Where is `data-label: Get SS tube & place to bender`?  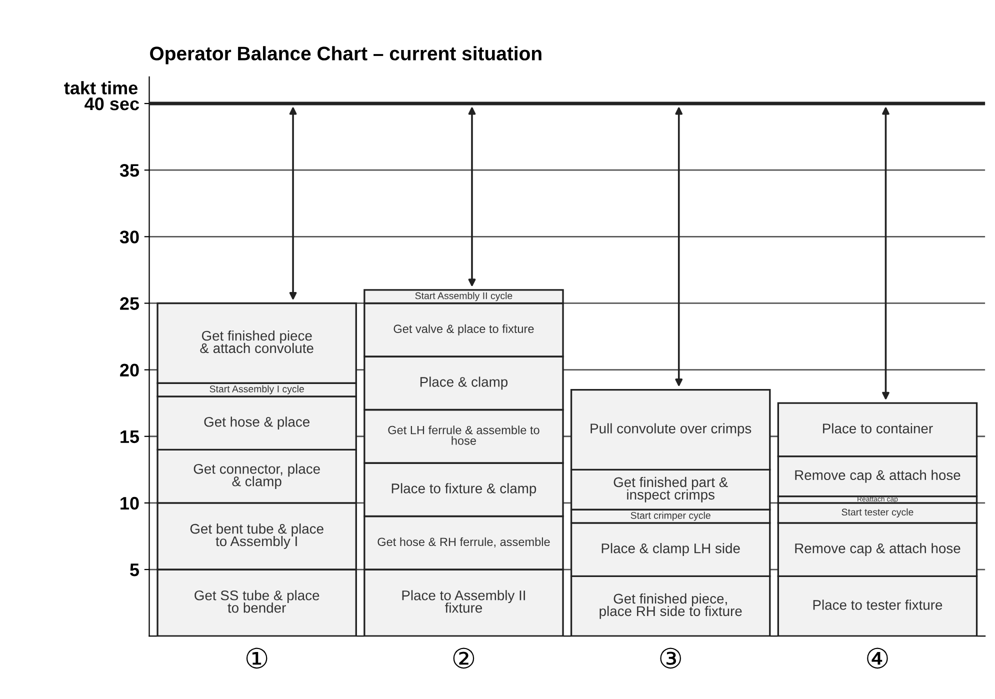 data-label: Get SS tube & place to bender is located at coordinates (257, 601).